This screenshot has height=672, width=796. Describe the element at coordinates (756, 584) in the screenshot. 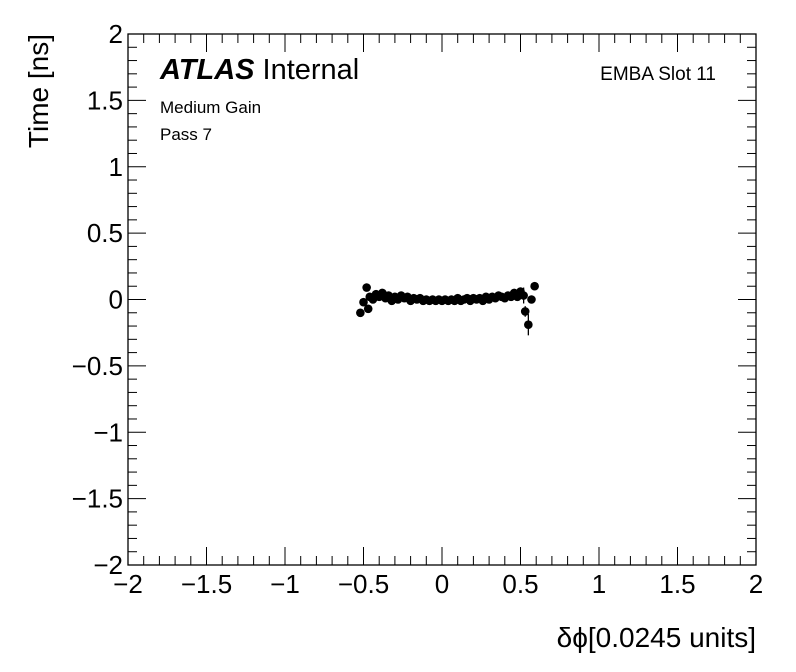

I see `x-tick-label: 2` at that location.